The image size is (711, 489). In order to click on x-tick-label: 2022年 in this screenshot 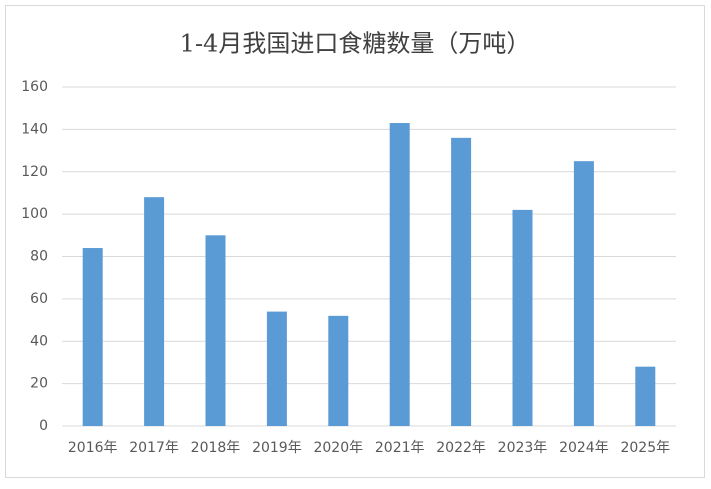, I will do `click(461, 448)`.